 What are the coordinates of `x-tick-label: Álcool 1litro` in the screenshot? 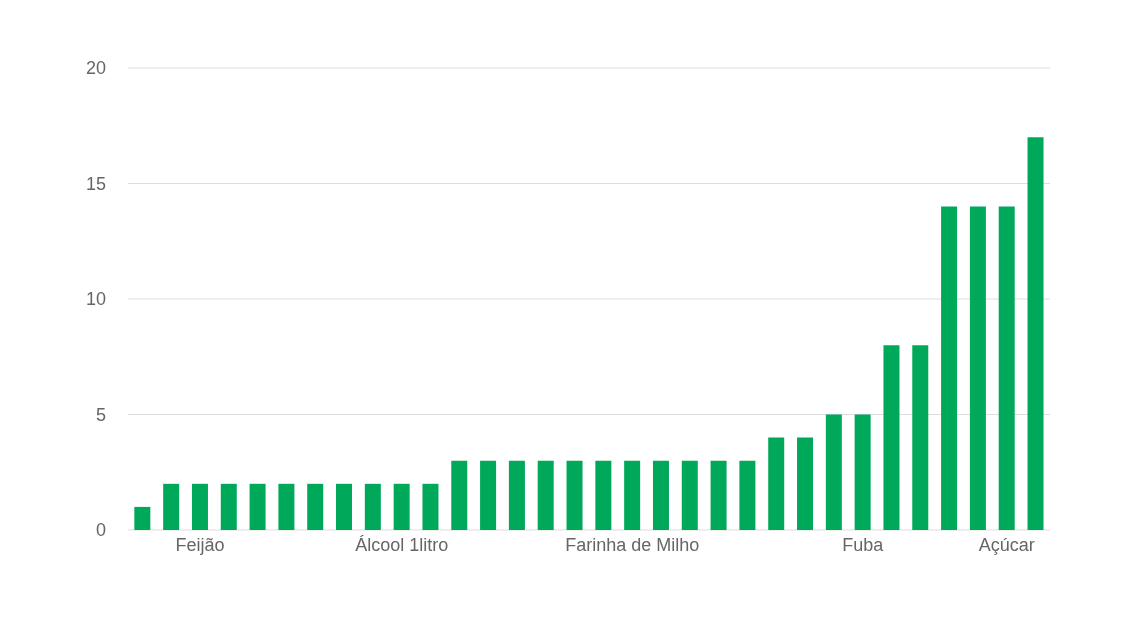 It's located at (402, 544).